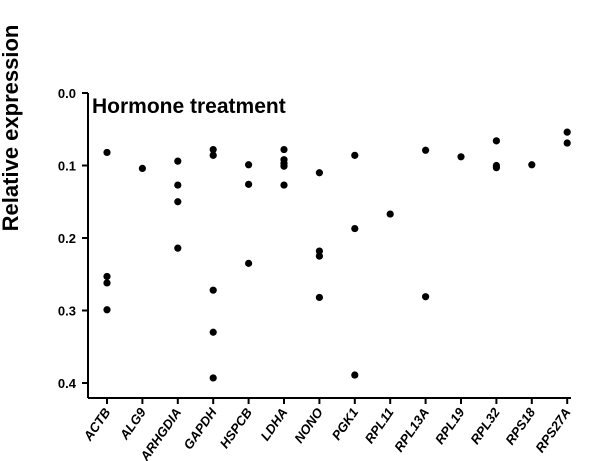 The image size is (600, 461). What do you see at coordinates (67, 166) in the screenshot?
I see `y-tick-label: 0.1` at bounding box center [67, 166].